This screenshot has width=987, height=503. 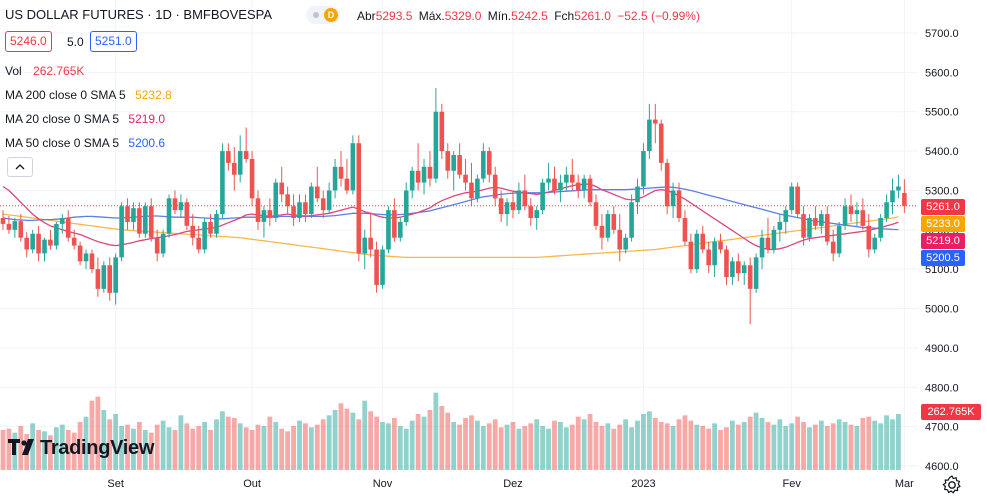 What do you see at coordinates (88, 95) in the screenshot?
I see `legend-ma200: MA 200 close 0 SMA 5 5232.8` at bounding box center [88, 95].